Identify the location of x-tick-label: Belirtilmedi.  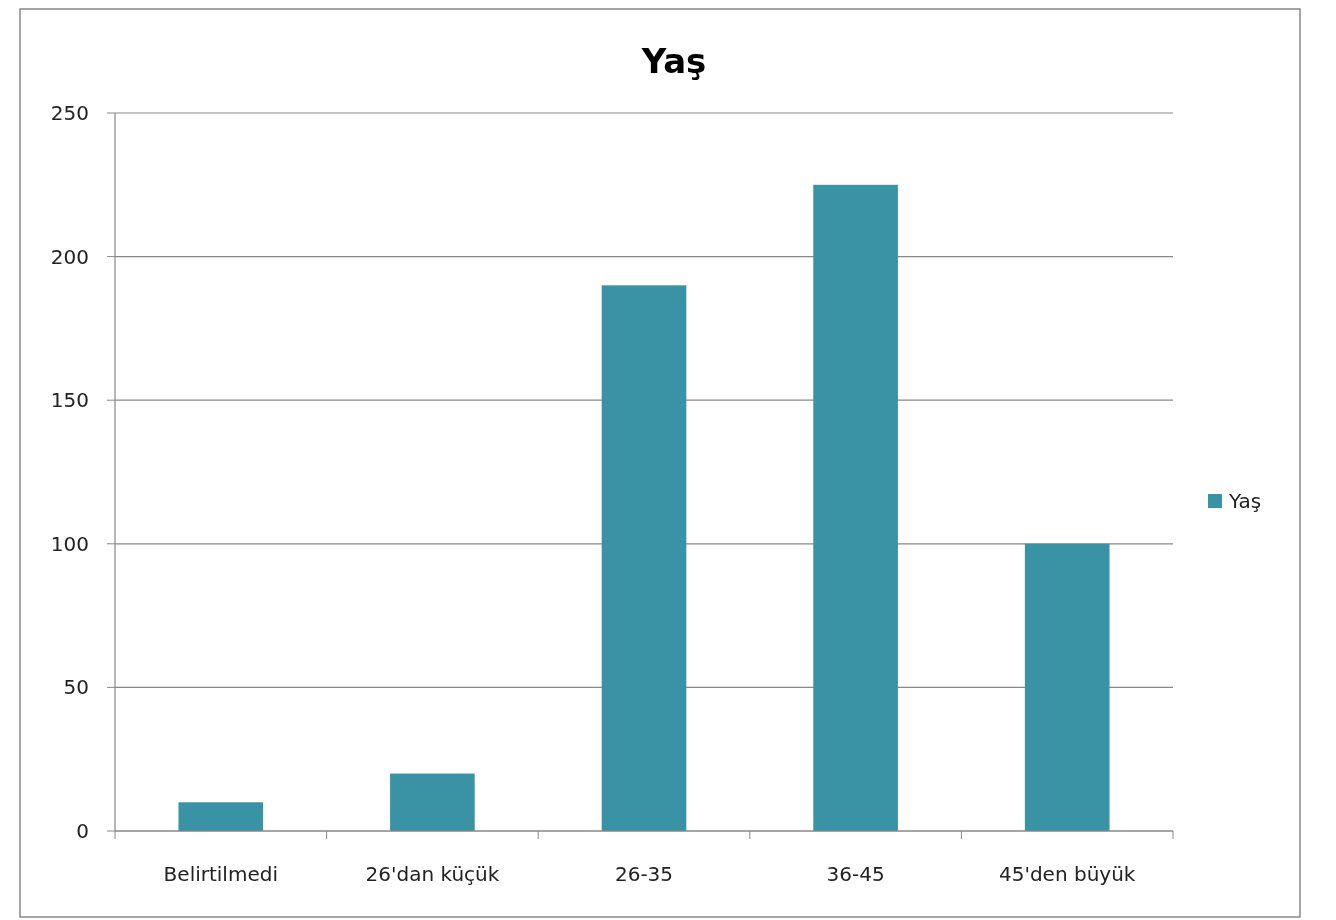
(220, 874).